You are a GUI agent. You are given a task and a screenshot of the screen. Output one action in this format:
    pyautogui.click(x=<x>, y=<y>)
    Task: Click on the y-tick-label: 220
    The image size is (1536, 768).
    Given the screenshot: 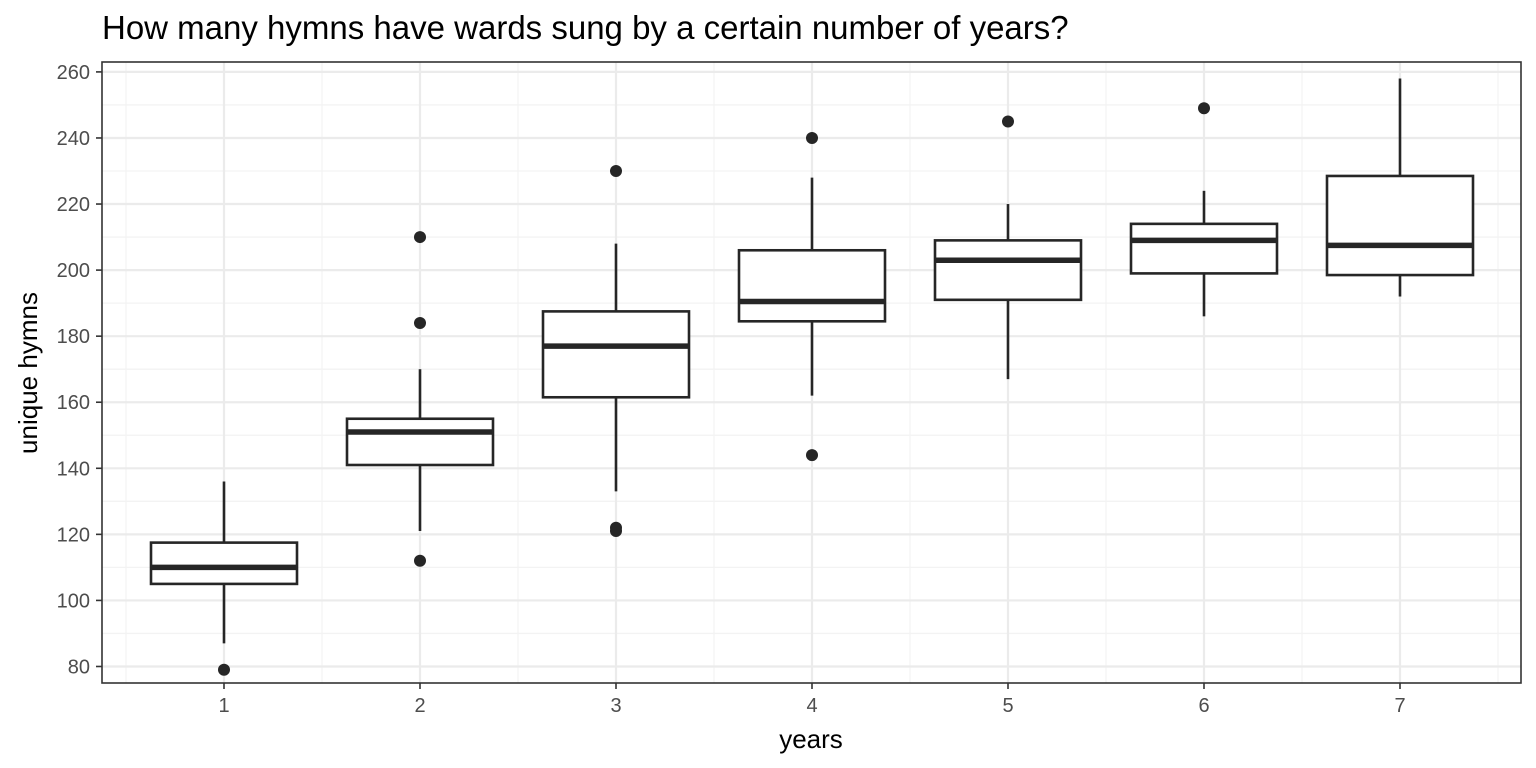 What is the action you would take?
    pyautogui.click(x=73, y=205)
    